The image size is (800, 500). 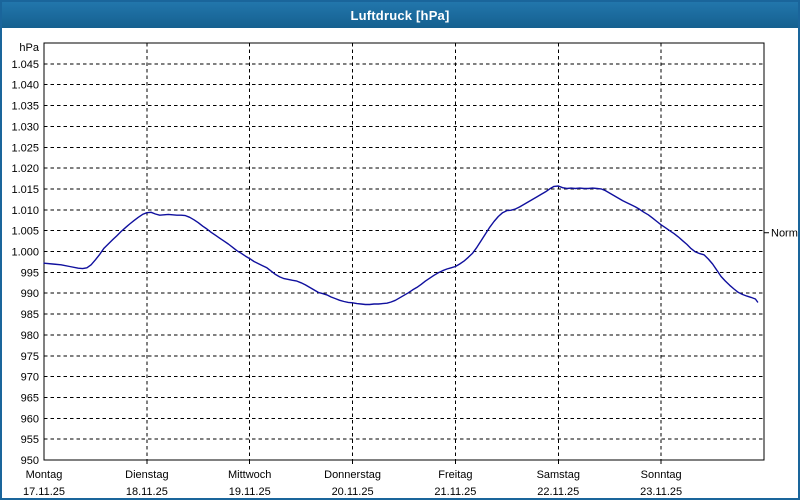 I want to click on y-tick-label: 950, so click(x=30, y=461).